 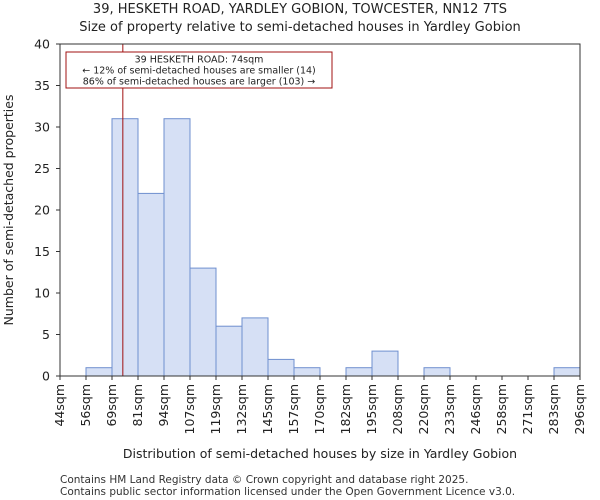 What do you see at coordinates (177, 247) in the screenshot?
I see `bar-94sqm` at bounding box center [177, 247].